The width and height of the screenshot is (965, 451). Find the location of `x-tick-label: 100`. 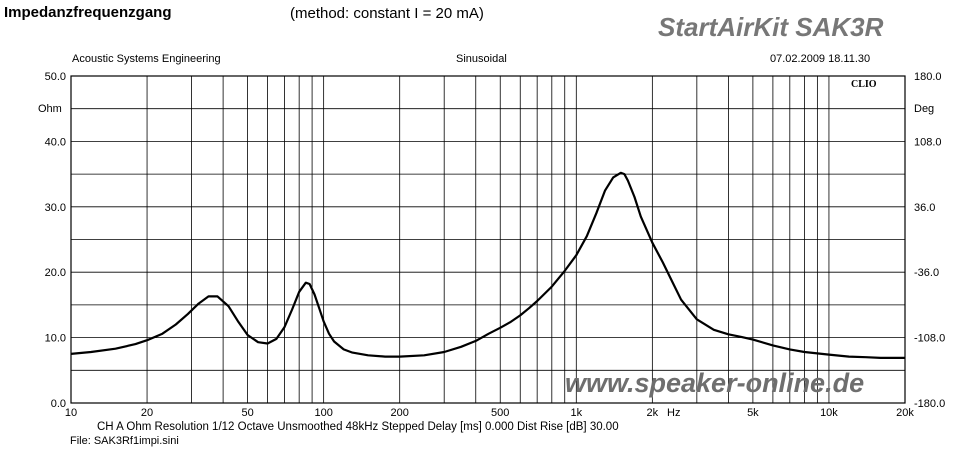

x-tick-label: 100 is located at coordinates (323, 413).